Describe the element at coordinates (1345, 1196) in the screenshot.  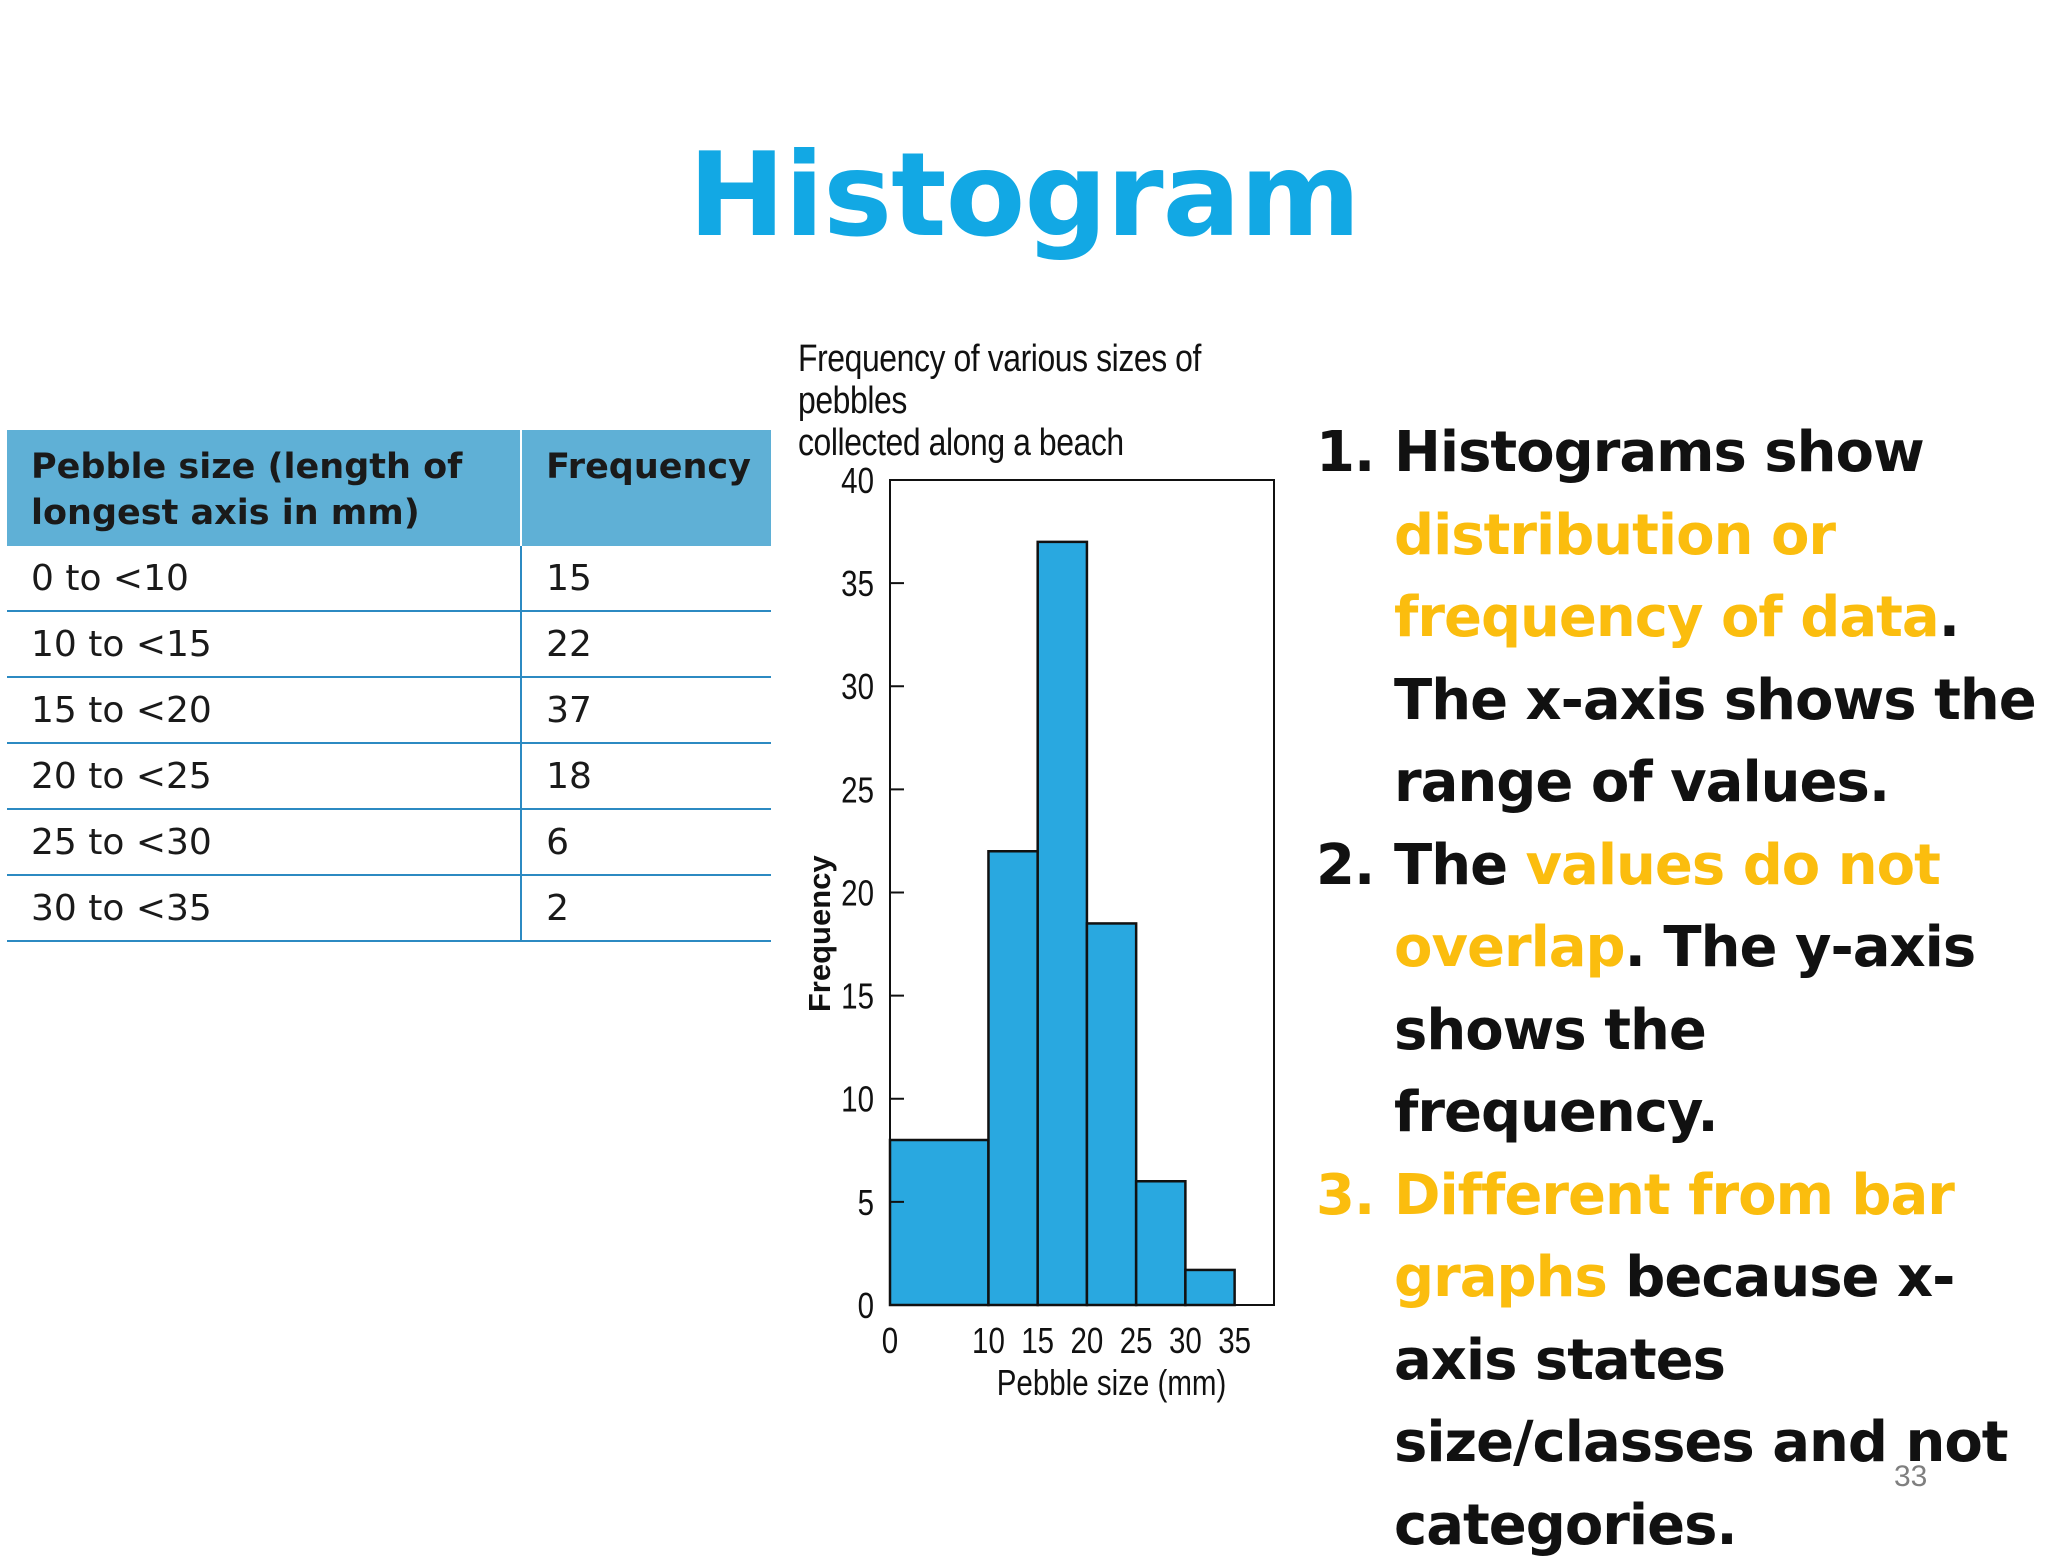
I see `bullet-number: 3.` at that location.